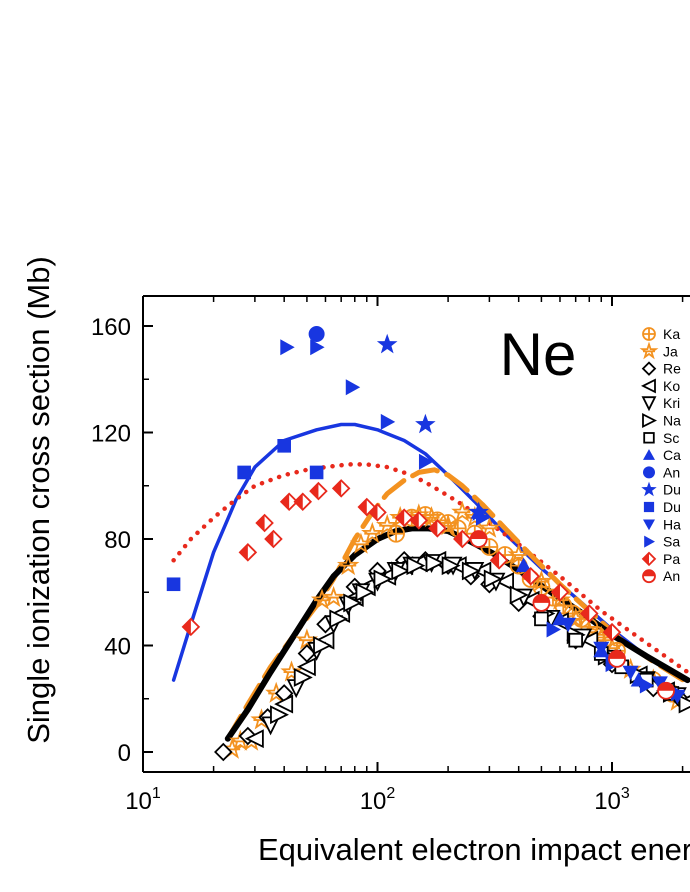  What do you see at coordinates (672, 455) in the screenshot?
I see `legend-label: Ca` at bounding box center [672, 455].